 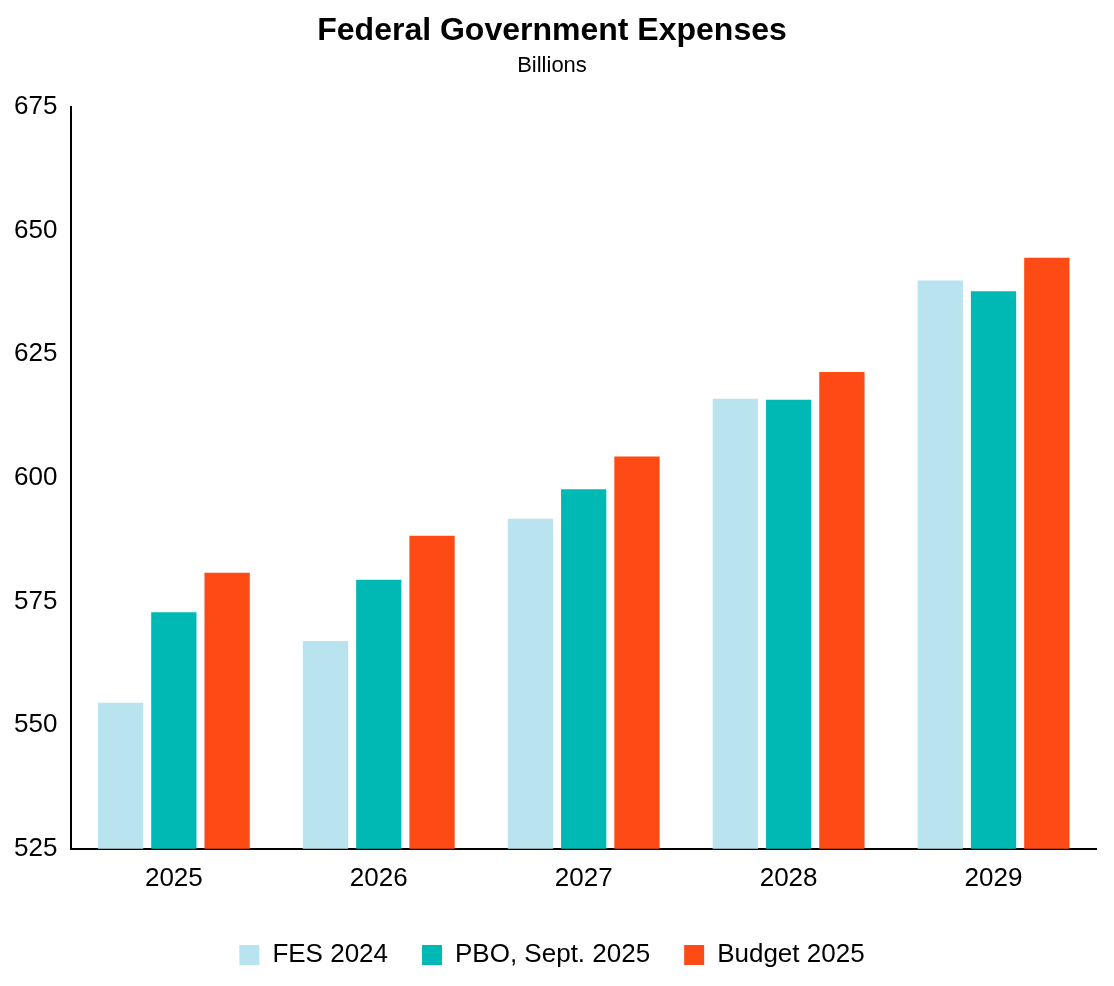 I want to click on y-tick-label: 525, so click(x=35, y=846).